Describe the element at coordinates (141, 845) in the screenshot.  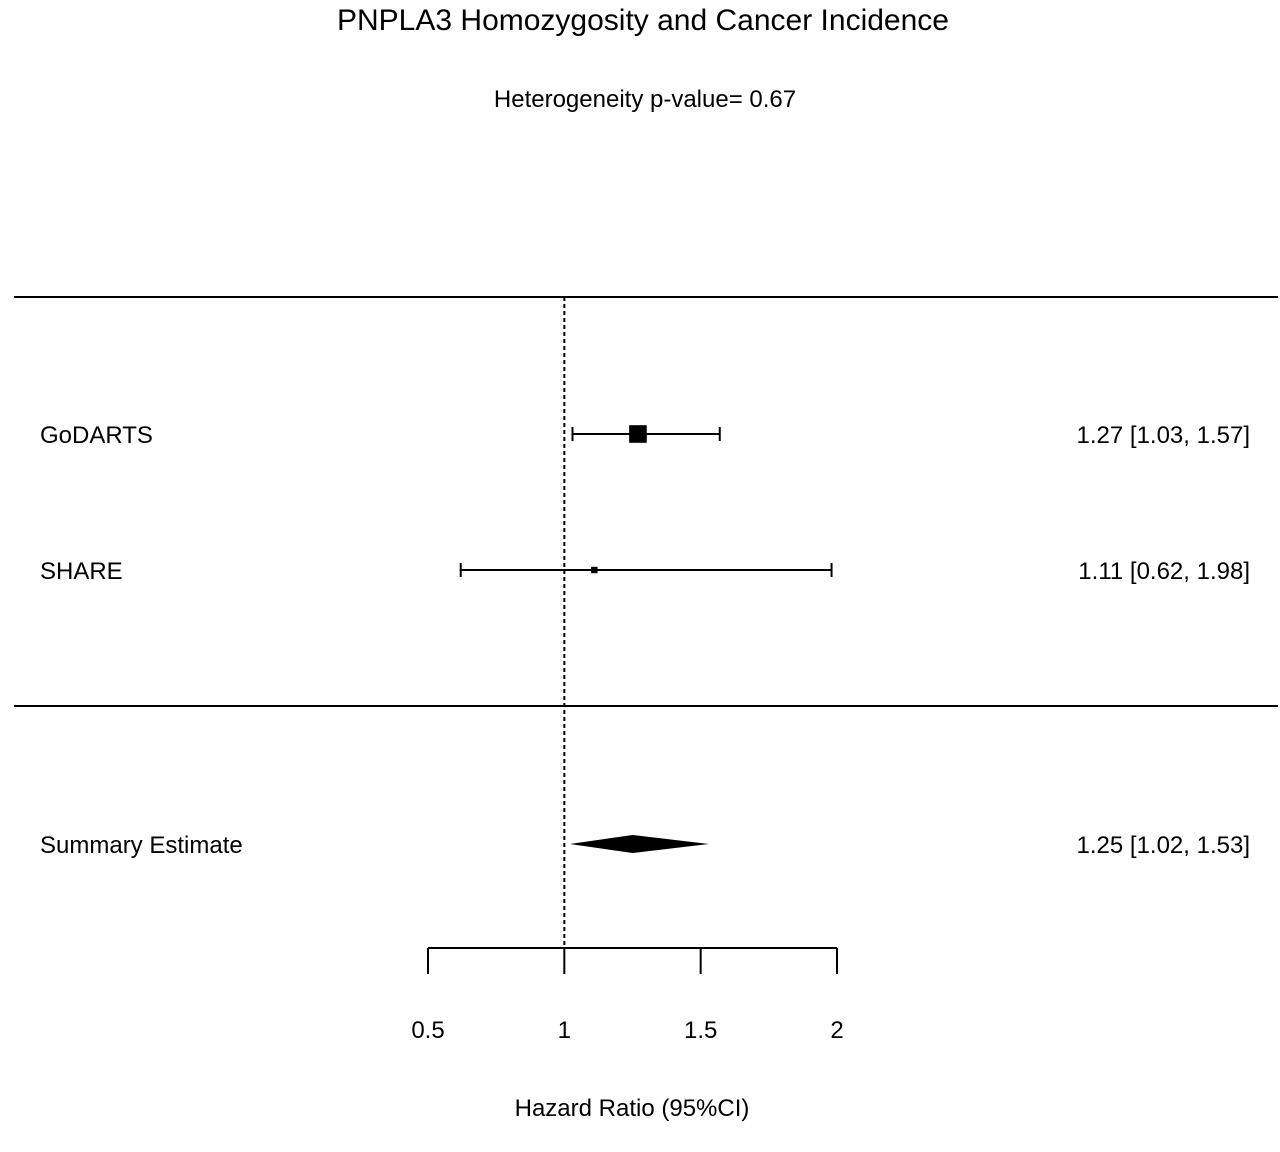
I see `summary-name: Summary Estimate` at that location.